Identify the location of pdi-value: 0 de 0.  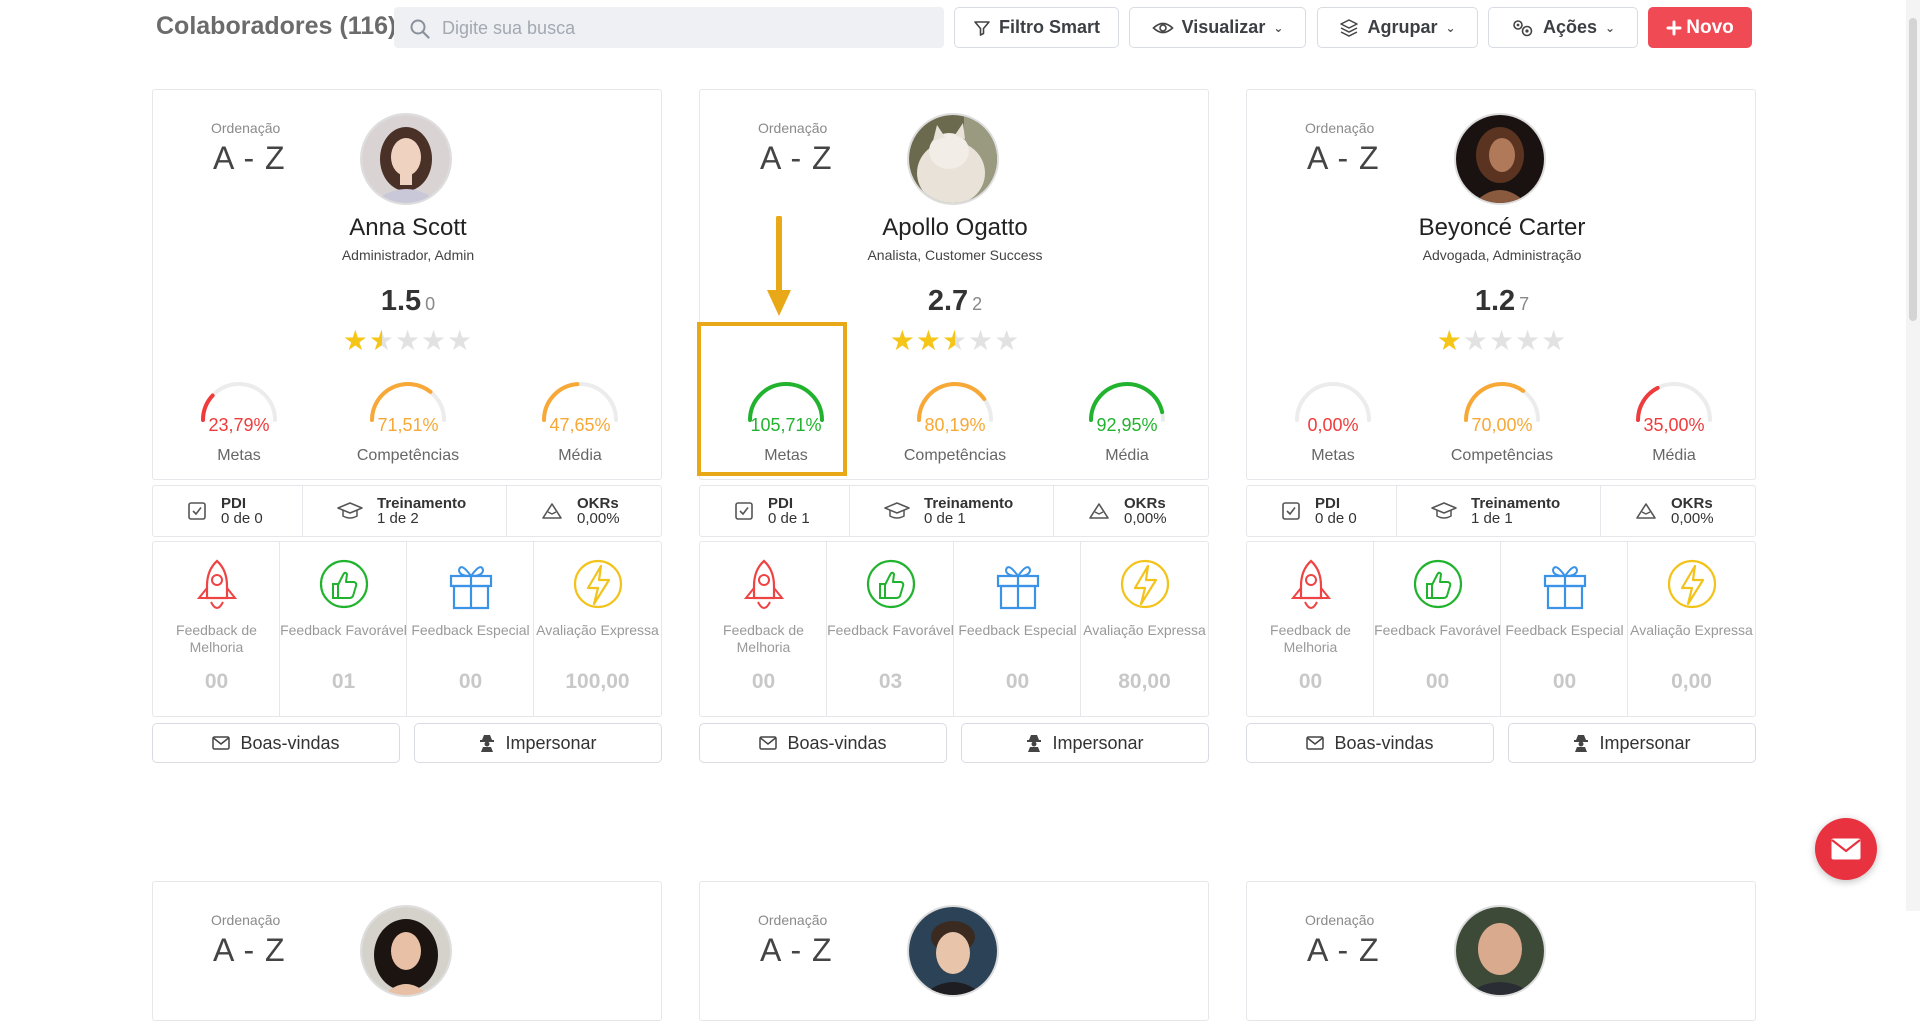
(242, 518).